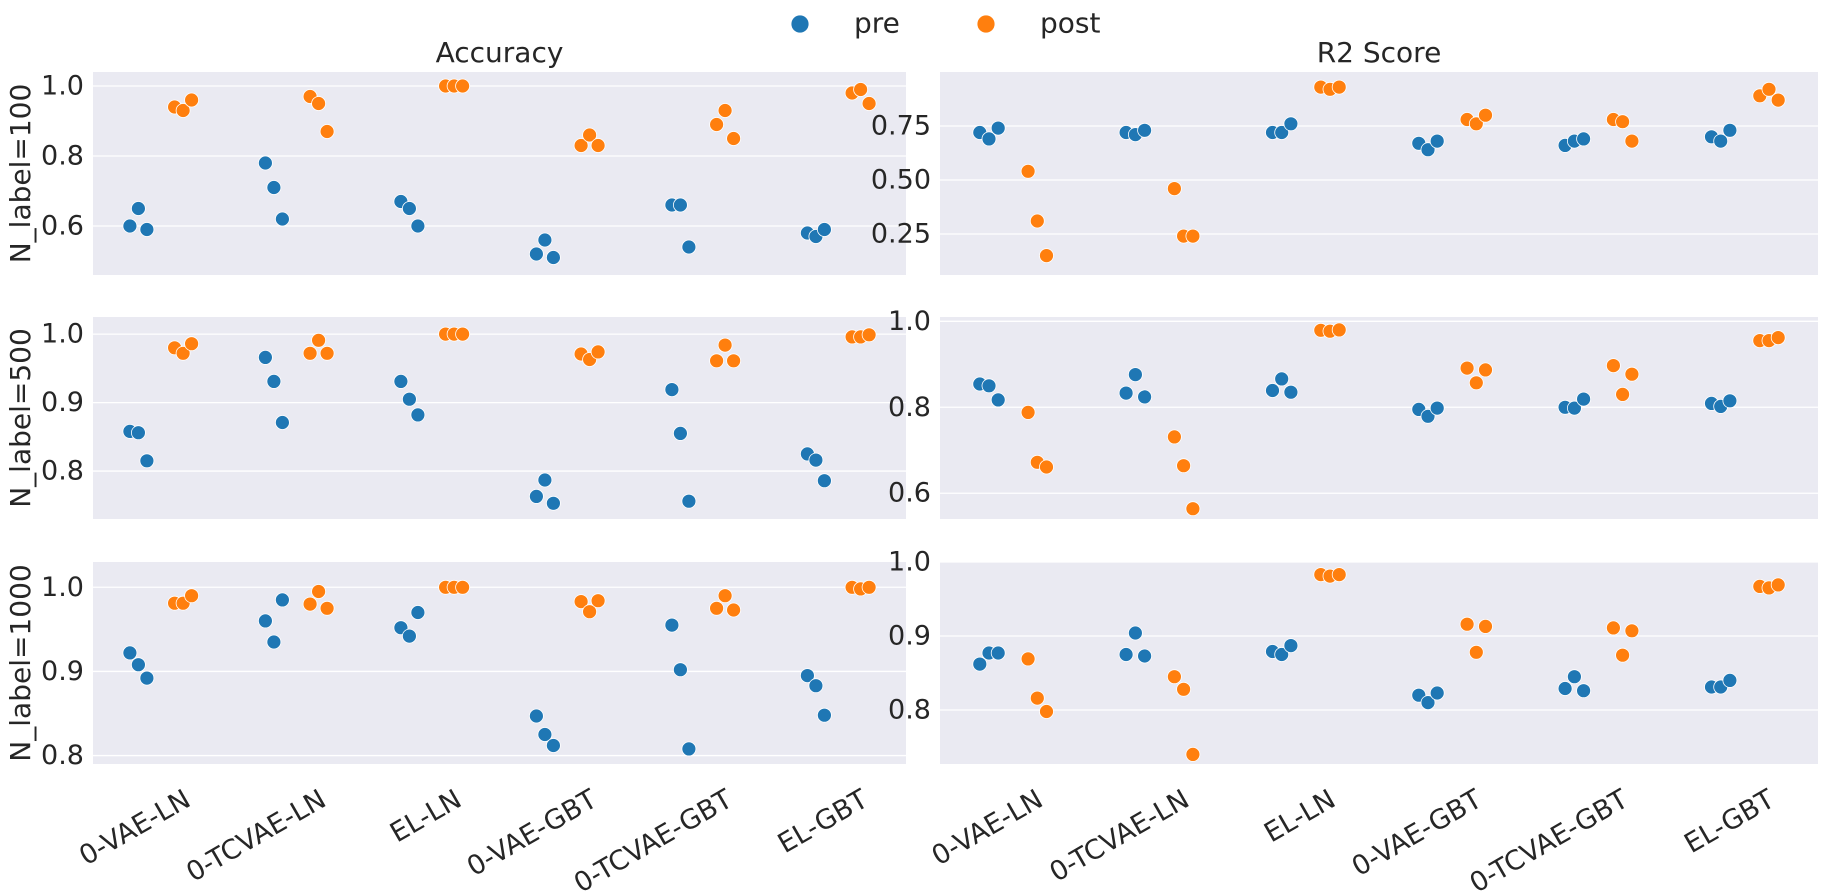 This screenshot has width=1824, height=891. Describe the element at coordinates (500, 52) in the screenshot. I see `panel-title: Accuracy` at that location.